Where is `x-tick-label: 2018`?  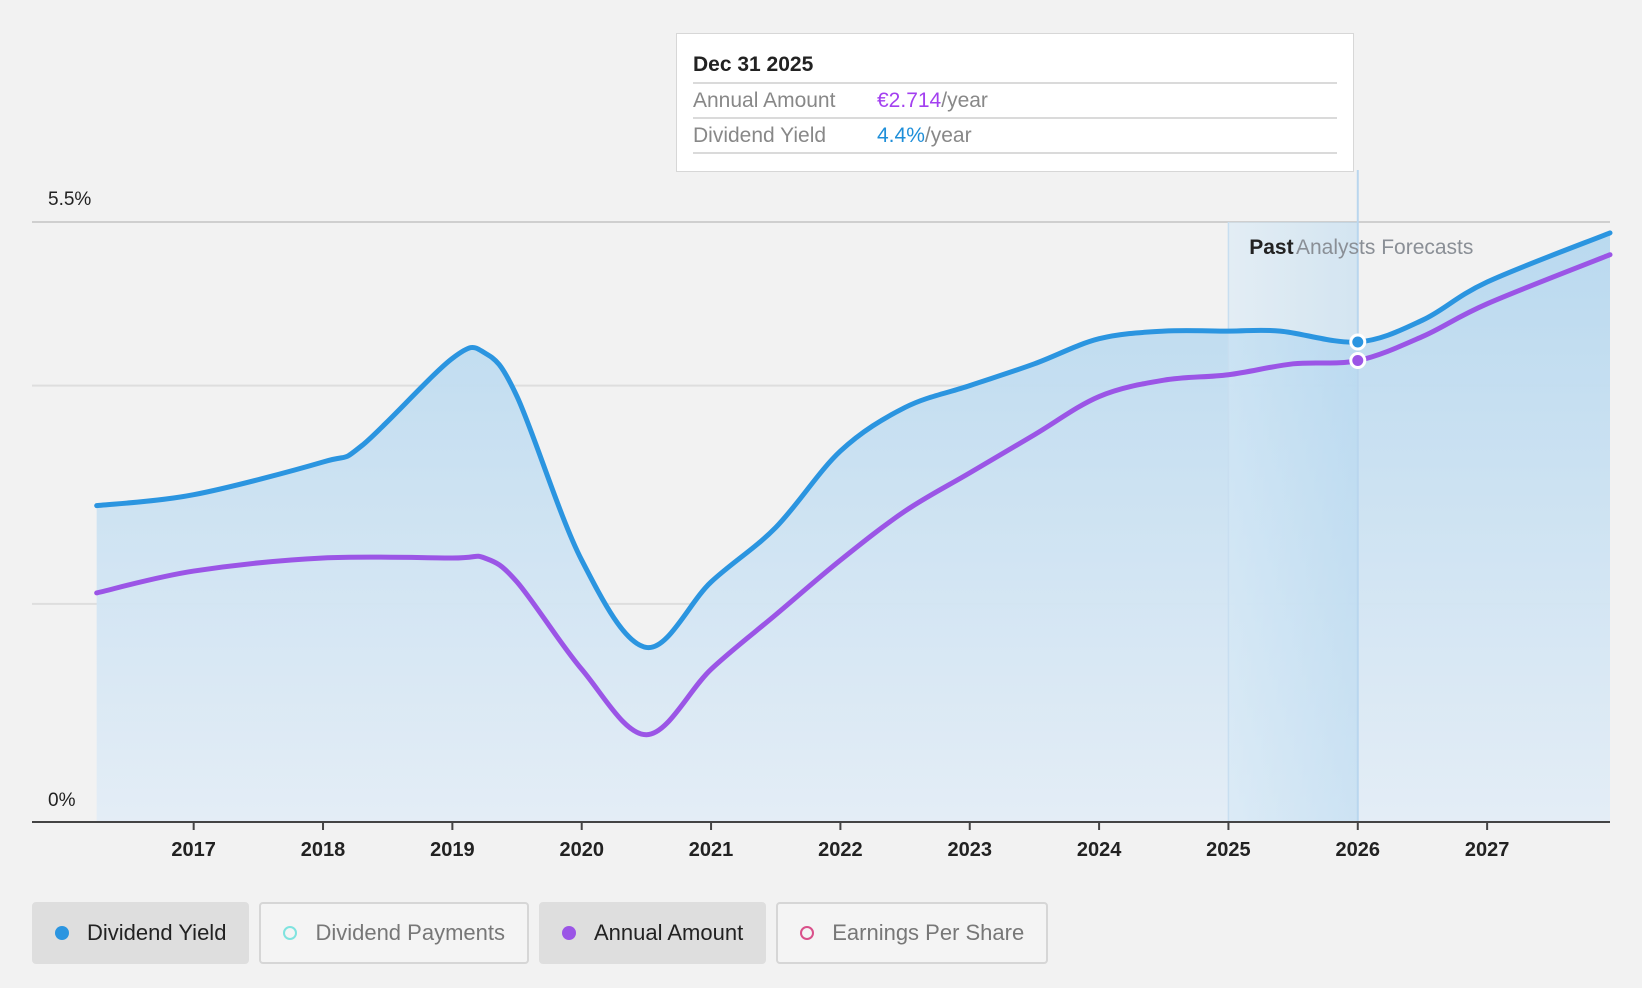 x-tick-label: 2018 is located at coordinates (323, 850).